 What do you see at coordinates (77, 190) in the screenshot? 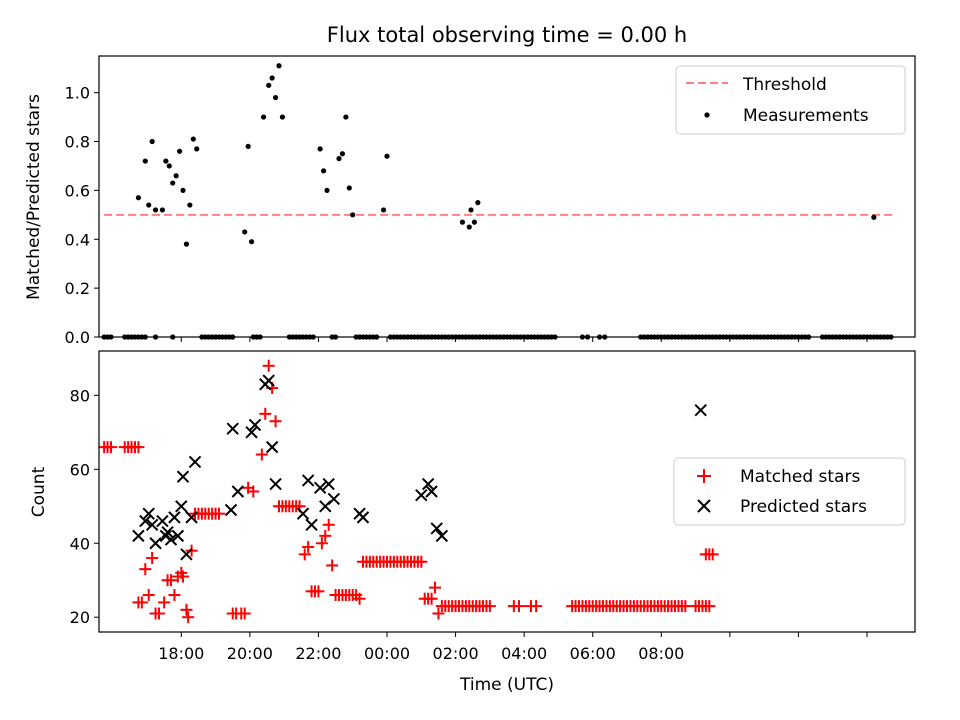
I see `y-tick-label: 0.6` at bounding box center [77, 190].